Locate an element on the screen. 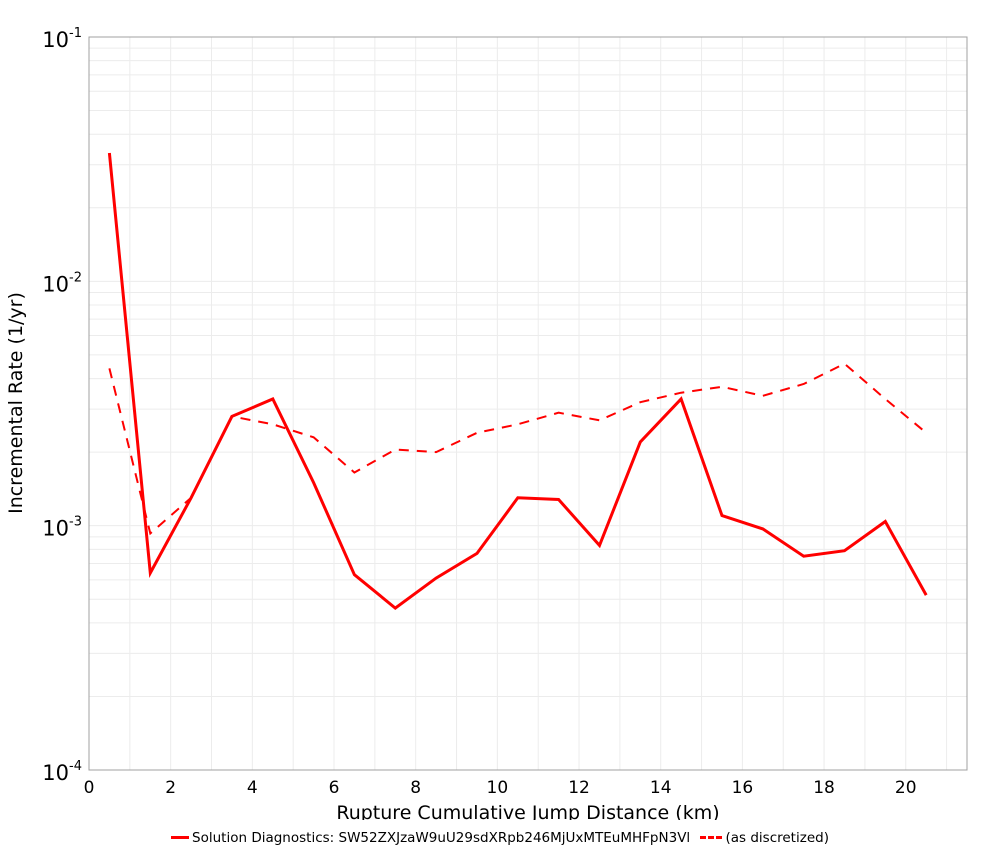 This screenshot has width=1000, height=850. x-tick-label: 10 is located at coordinates (498, 788).